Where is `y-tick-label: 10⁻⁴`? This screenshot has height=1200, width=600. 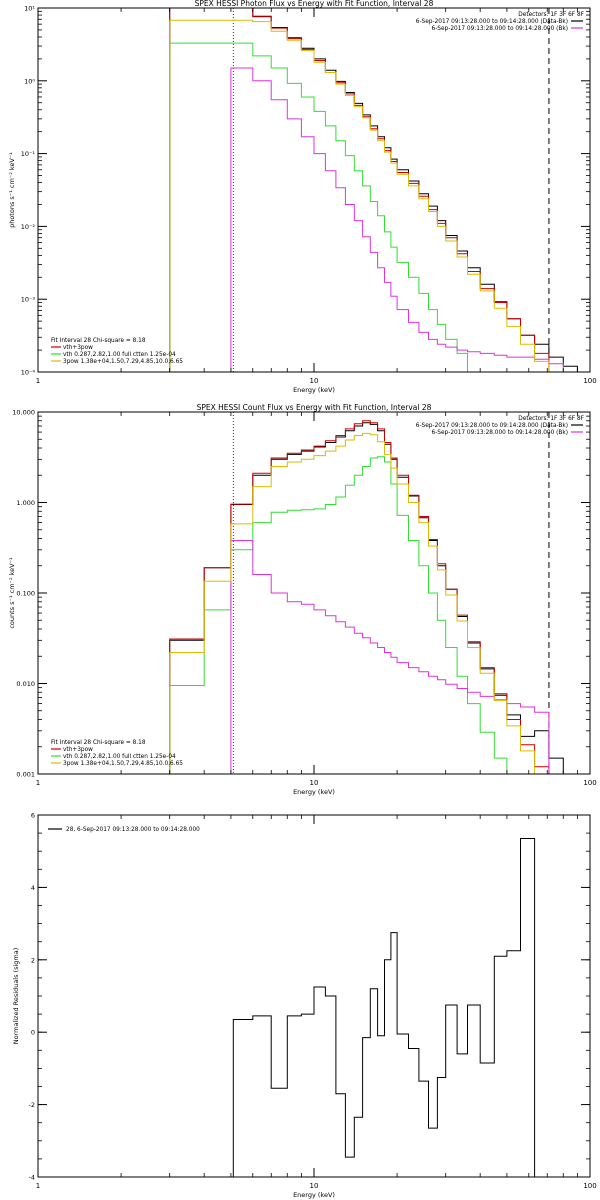 y-tick-label: 10⁻⁴ is located at coordinates (28, 373).